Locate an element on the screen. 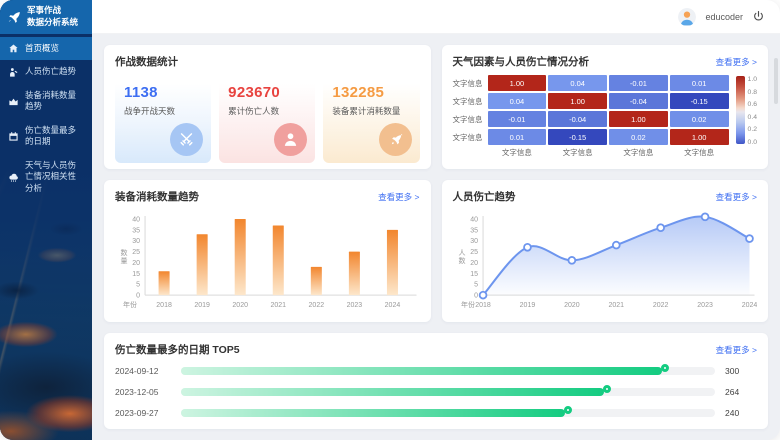  stat-label: 装备累计消耗数量 is located at coordinates (366, 111).